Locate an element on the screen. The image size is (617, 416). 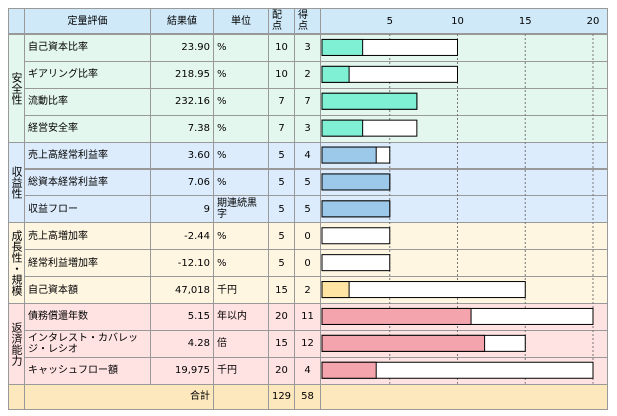
item: 売上高経常利益率 is located at coordinates (87, 155).